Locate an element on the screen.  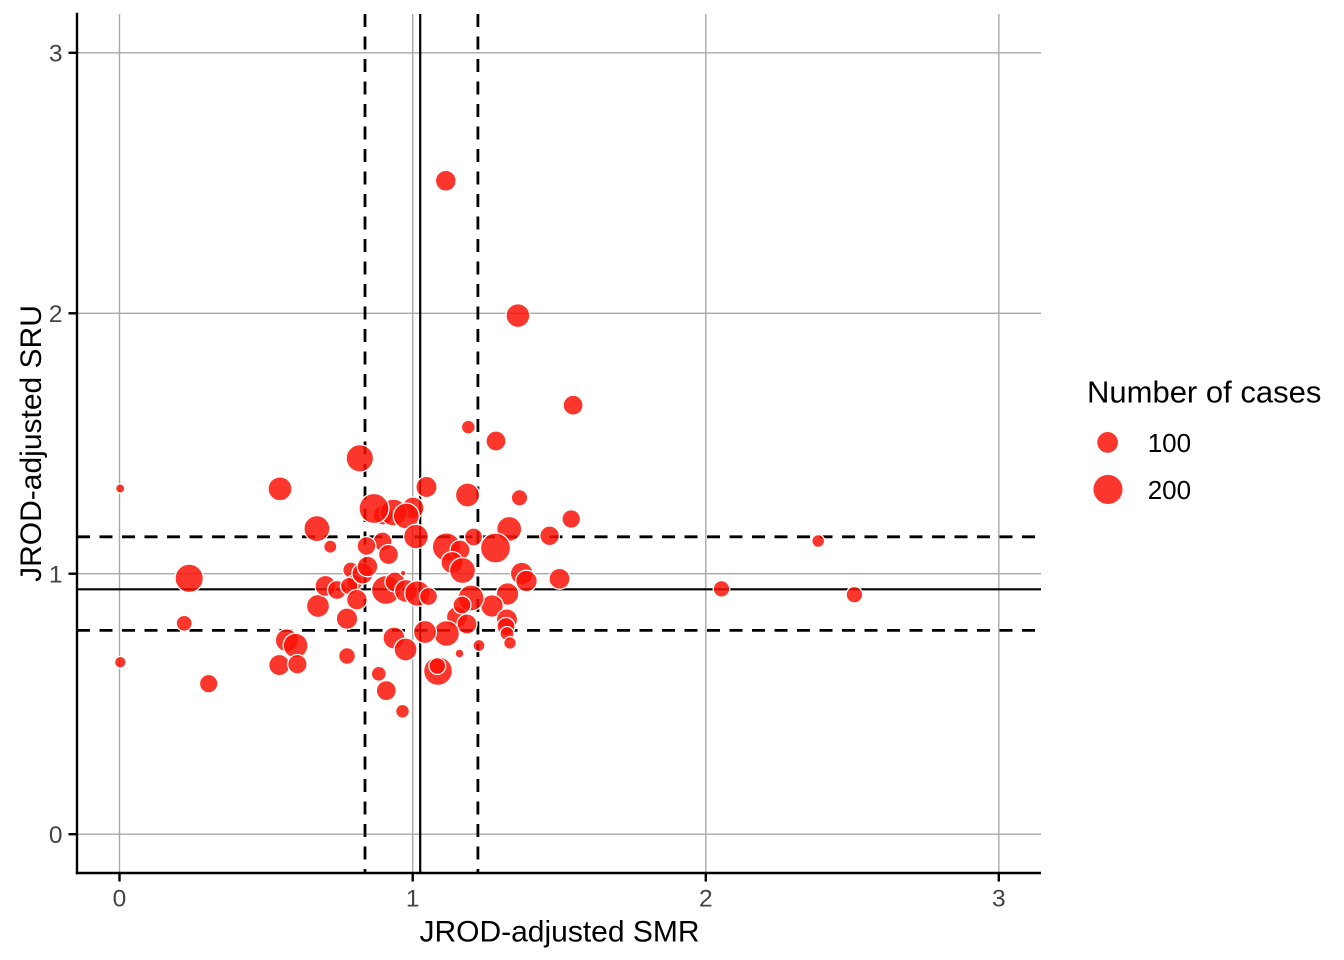
svg-text: Number of cases is located at coordinates (1204, 392).